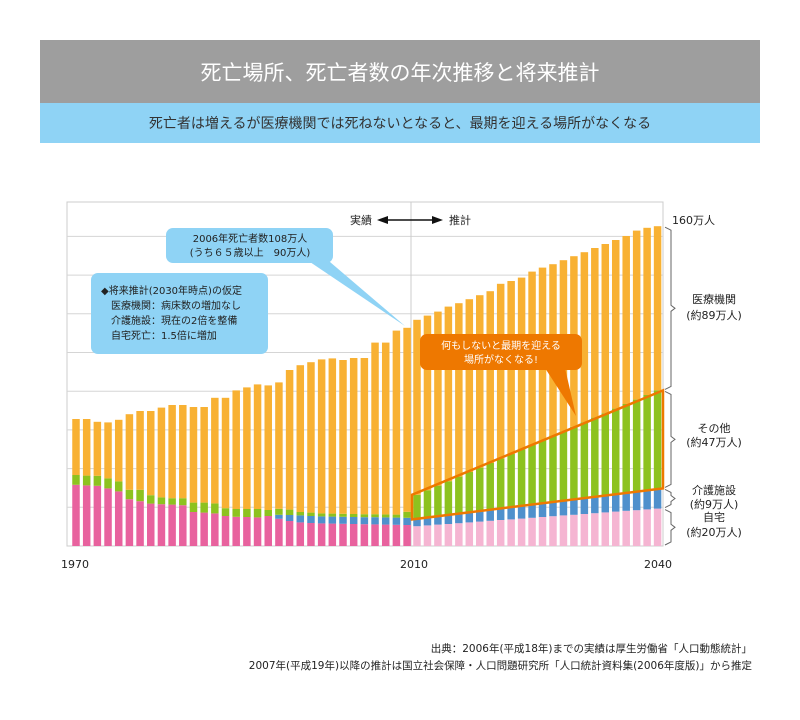  What do you see at coordinates (400, 123) in the screenshot?
I see `chart-subtitle: 死亡者は増えるが医療機関では死ねないとなると、最期を迎える場所がなくなる` at bounding box center [400, 123].